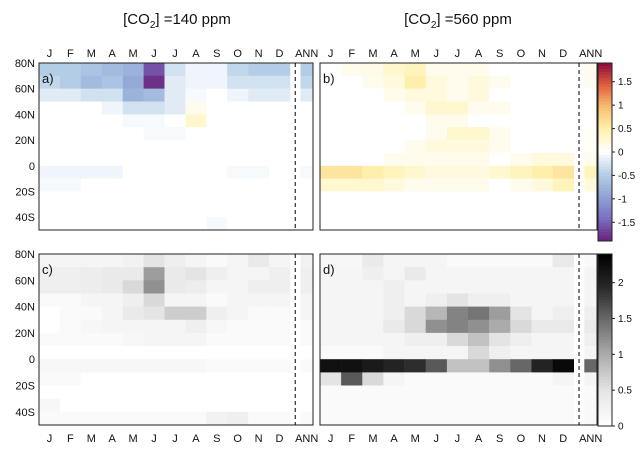 The height and width of the screenshot is (456, 641). I want to click on colorbar-tick-label: -1, so click(622, 199).